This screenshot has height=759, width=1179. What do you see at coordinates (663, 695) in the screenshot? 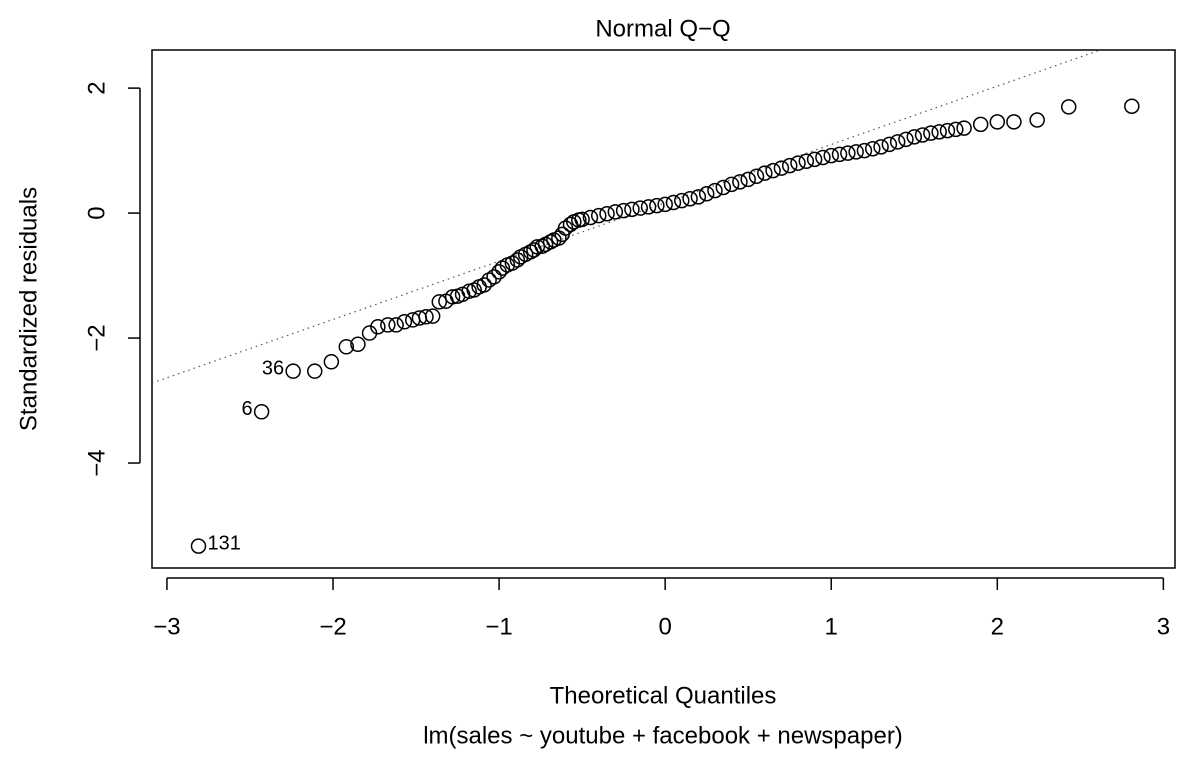
I see `x-axis-title: Theoretical Quantiles` at bounding box center [663, 695].